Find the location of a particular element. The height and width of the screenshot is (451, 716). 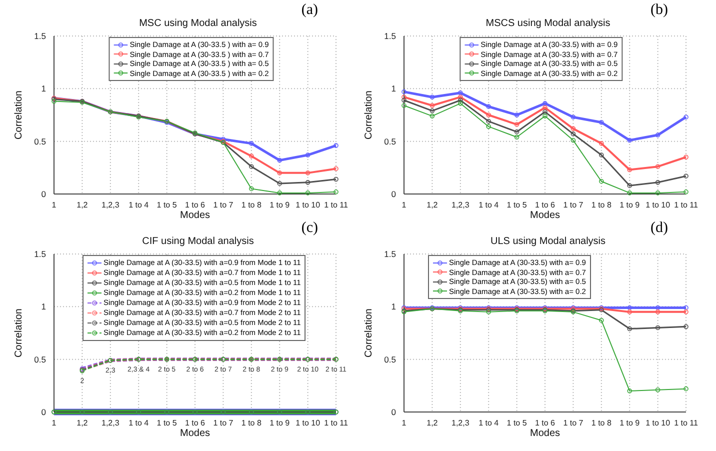

text: (c) is located at coordinates (309, 228).